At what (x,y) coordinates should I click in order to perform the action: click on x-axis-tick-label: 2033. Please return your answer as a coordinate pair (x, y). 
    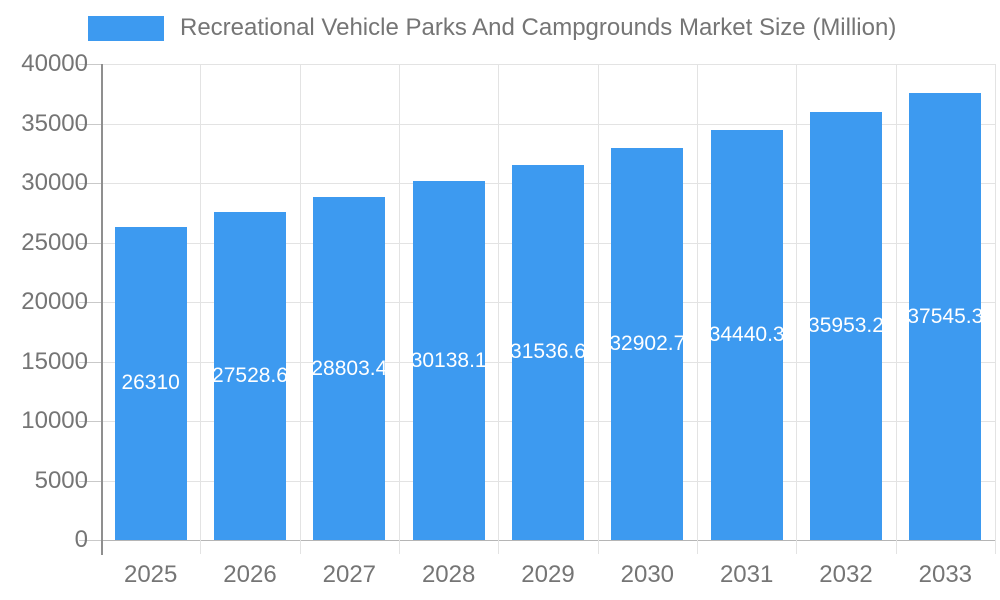
    Looking at the image, I should click on (945, 574).